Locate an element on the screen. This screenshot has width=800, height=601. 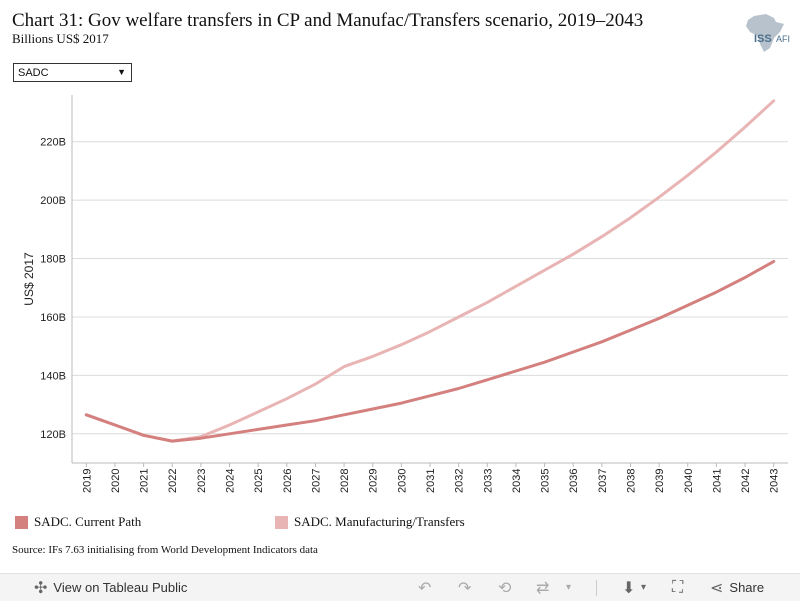
revert-icon: ⟲ is located at coordinates (505, 588).